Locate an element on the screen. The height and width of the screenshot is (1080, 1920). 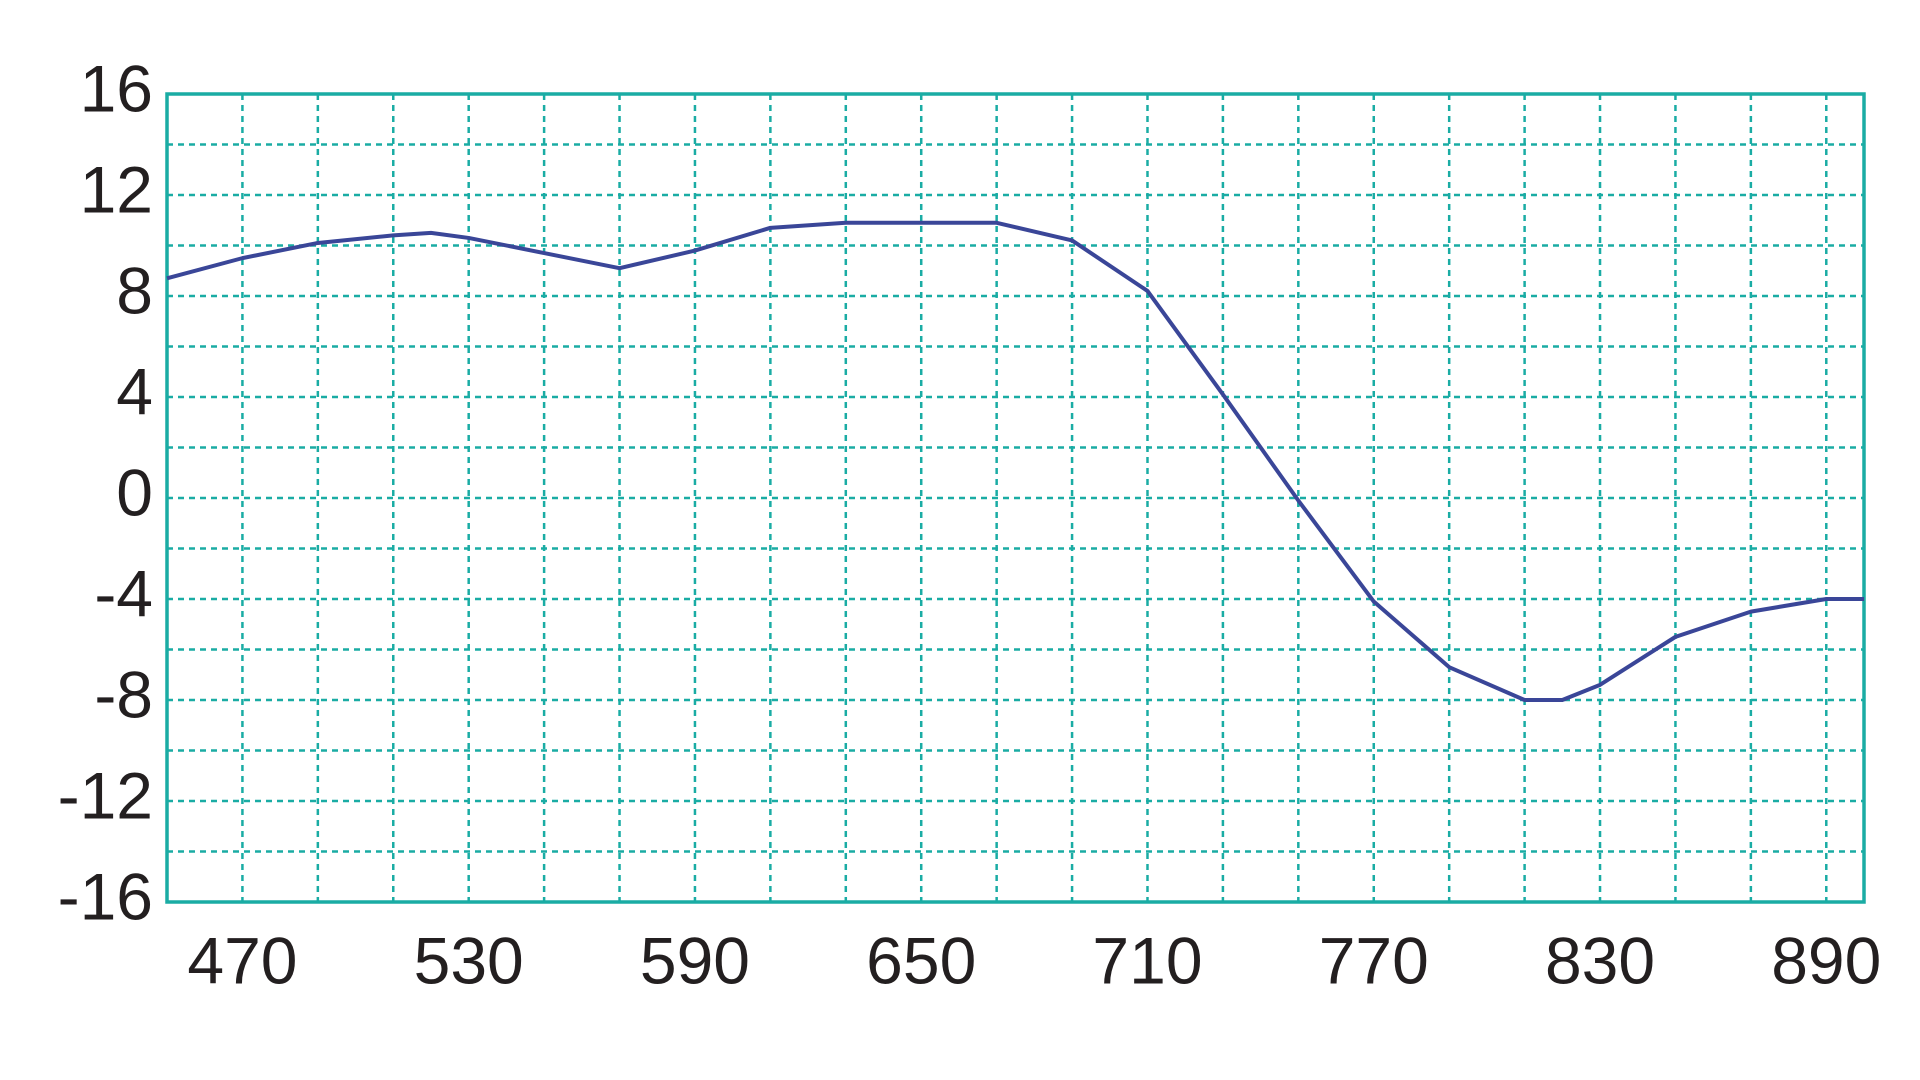
y-tick-label: -4 is located at coordinates (123, 593).